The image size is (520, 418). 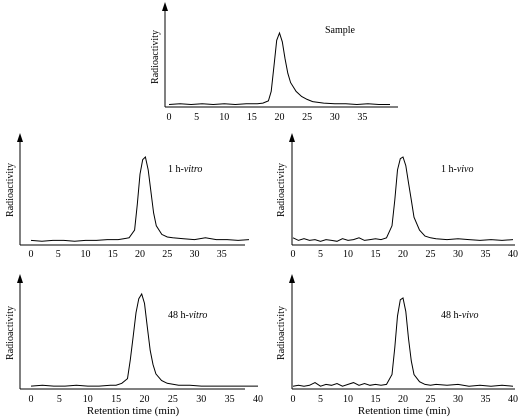 I want to click on panel-title: 48 h-vivo, so click(x=460, y=315).